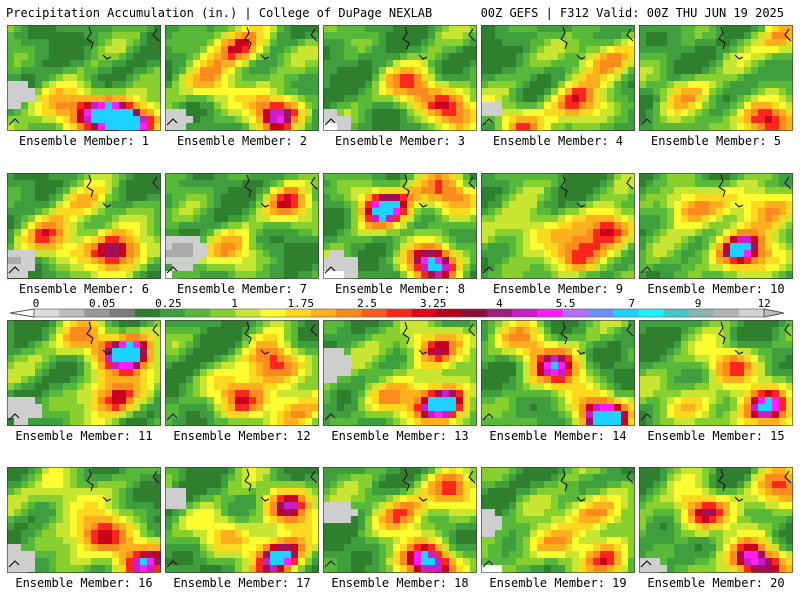  Describe the element at coordinates (716, 583) in the screenshot. I see `ensemble-member-label: Ensemble Member: 20` at that location.